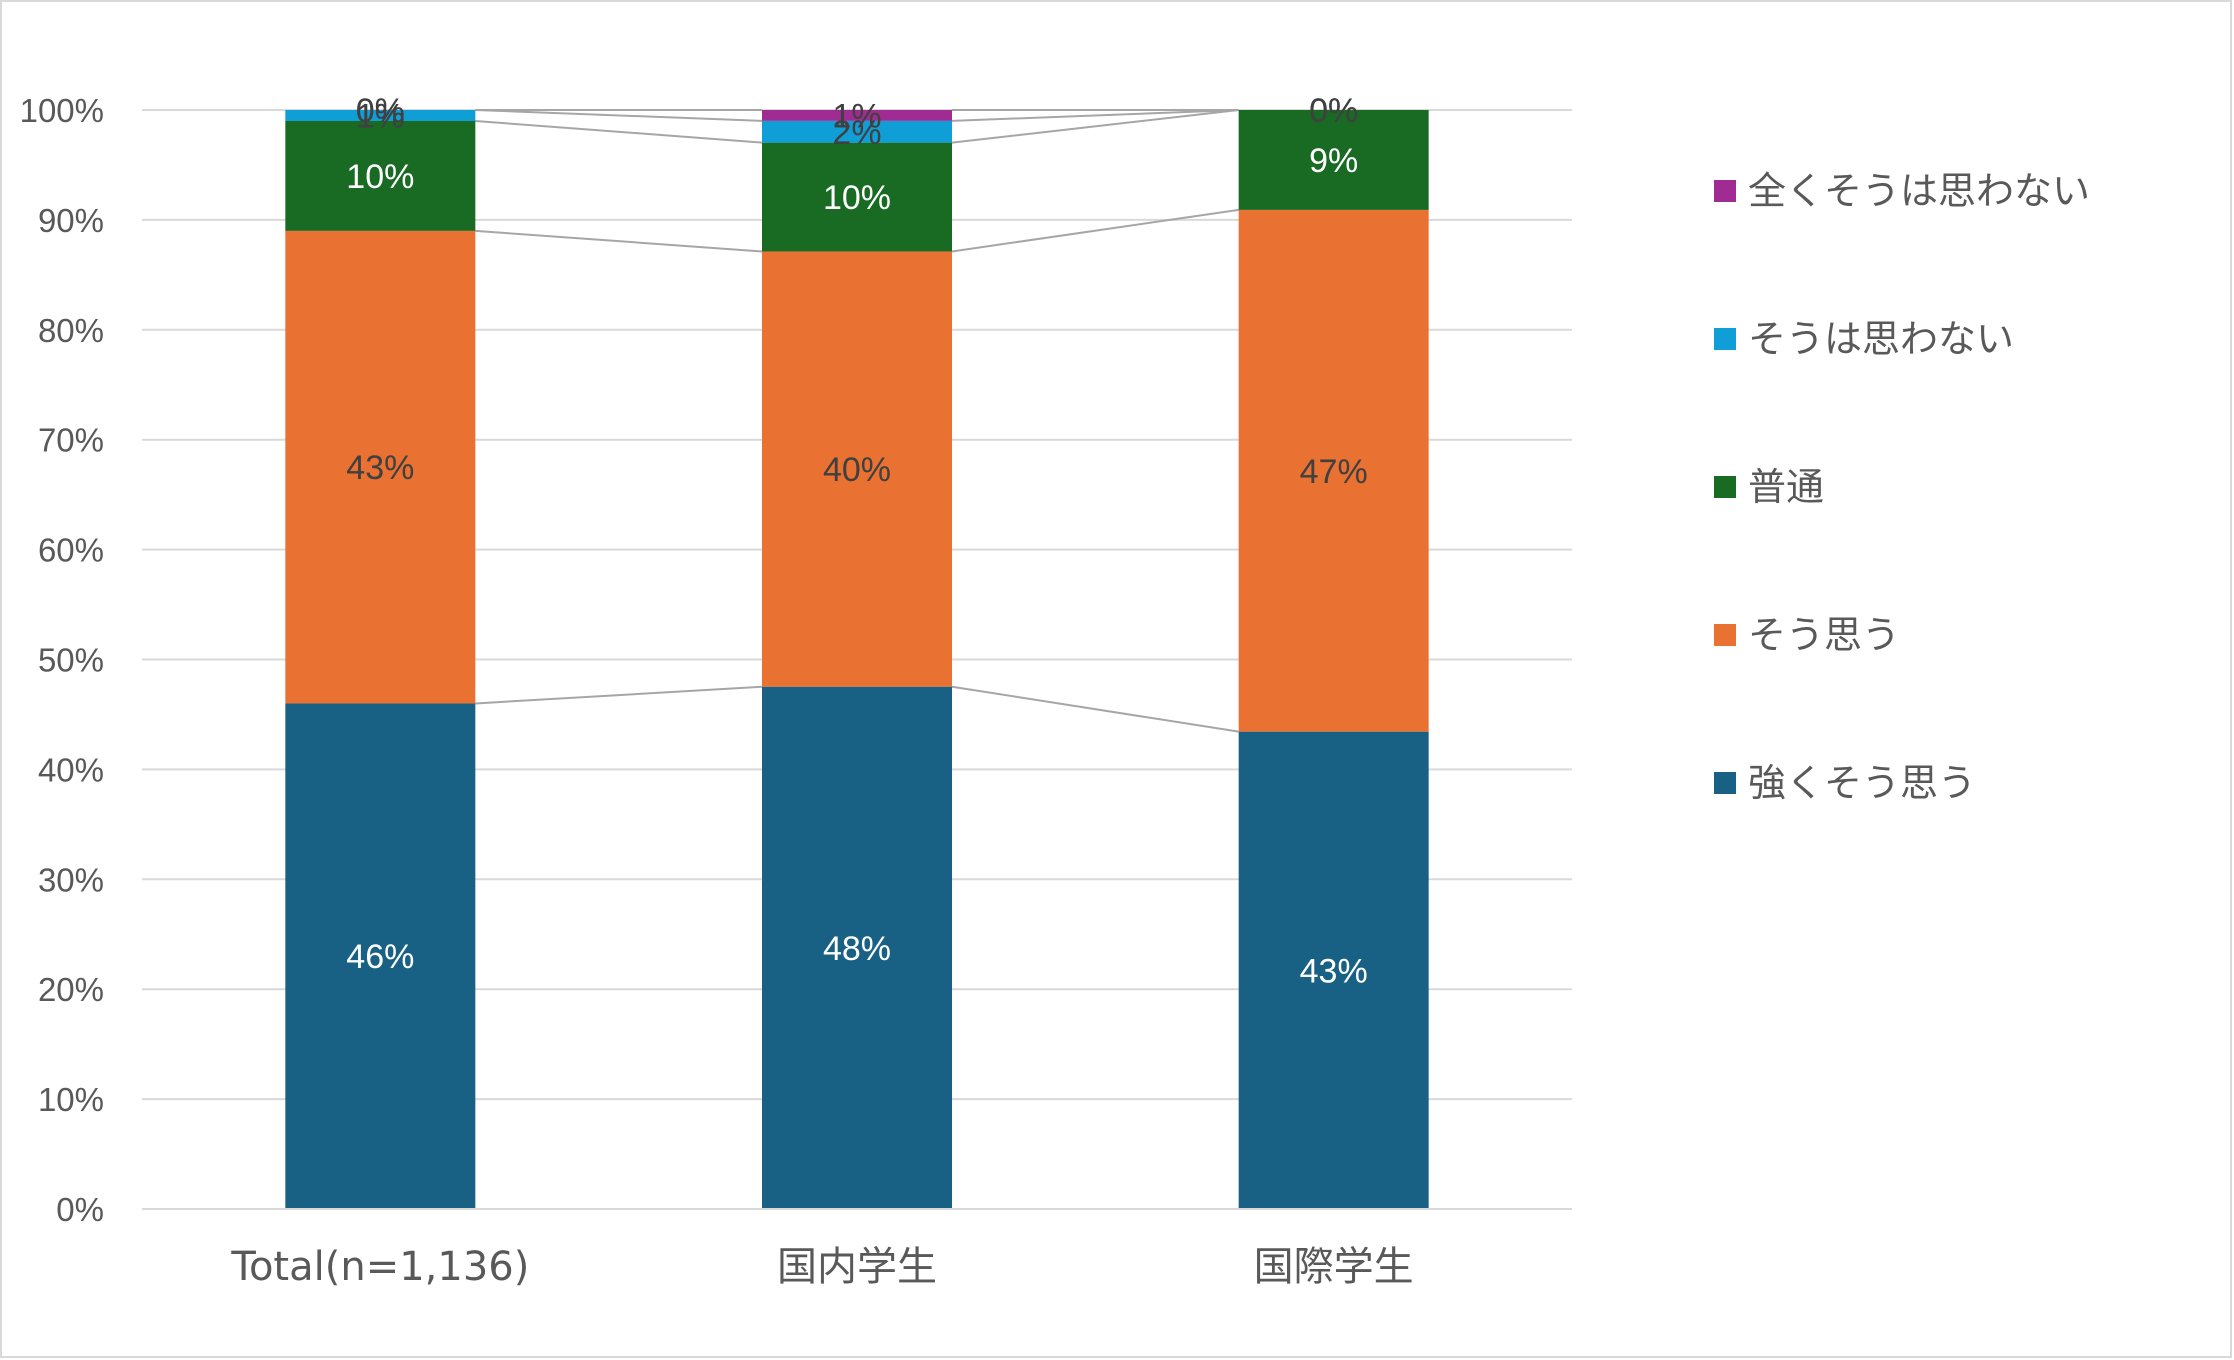  Describe the element at coordinates (379, 1267) in the screenshot. I see `category-label: Total(n=1,136)` at that location.